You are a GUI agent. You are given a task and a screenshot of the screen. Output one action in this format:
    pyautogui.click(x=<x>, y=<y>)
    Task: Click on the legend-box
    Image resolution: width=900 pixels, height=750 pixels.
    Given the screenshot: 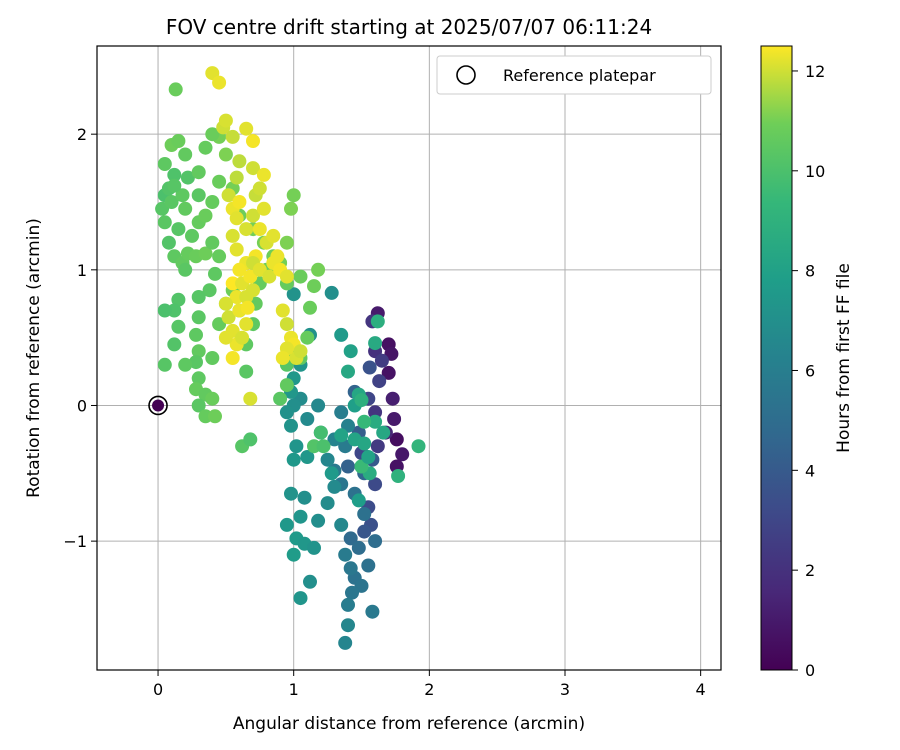 What is the action you would take?
    pyautogui.click(x=574, y=75)
    